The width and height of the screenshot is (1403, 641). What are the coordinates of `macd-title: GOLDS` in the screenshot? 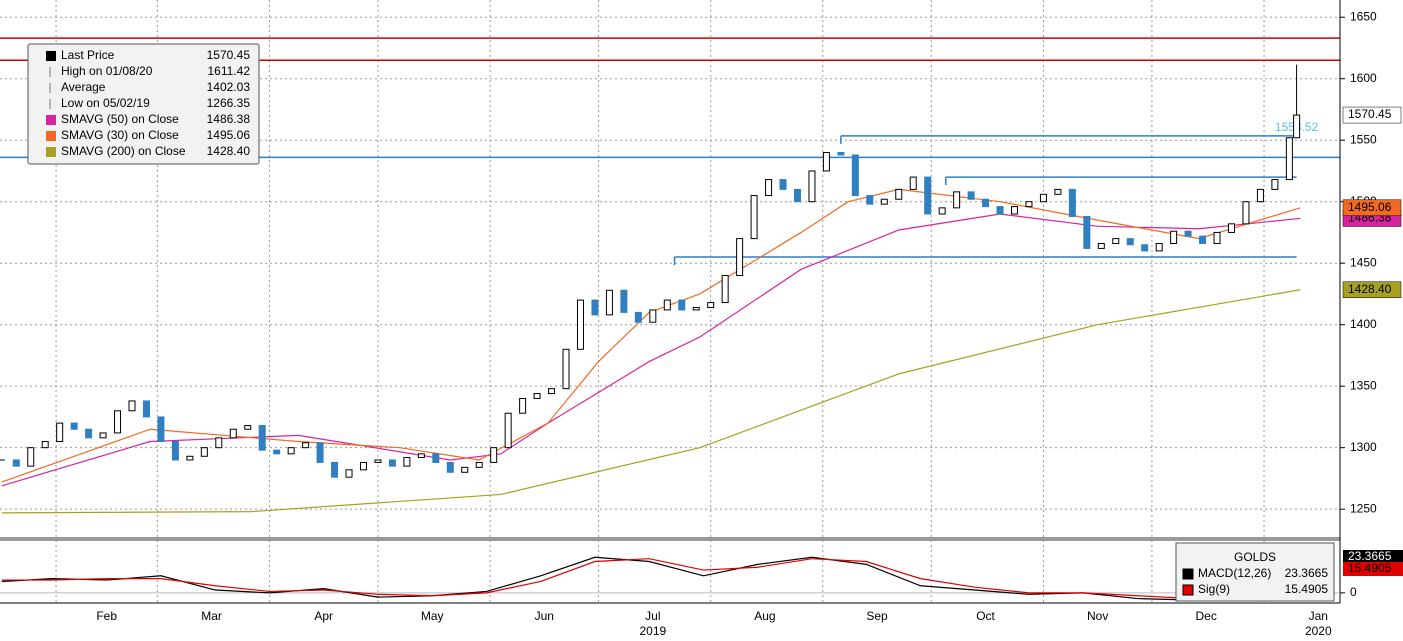 It's located at (1255, 557).